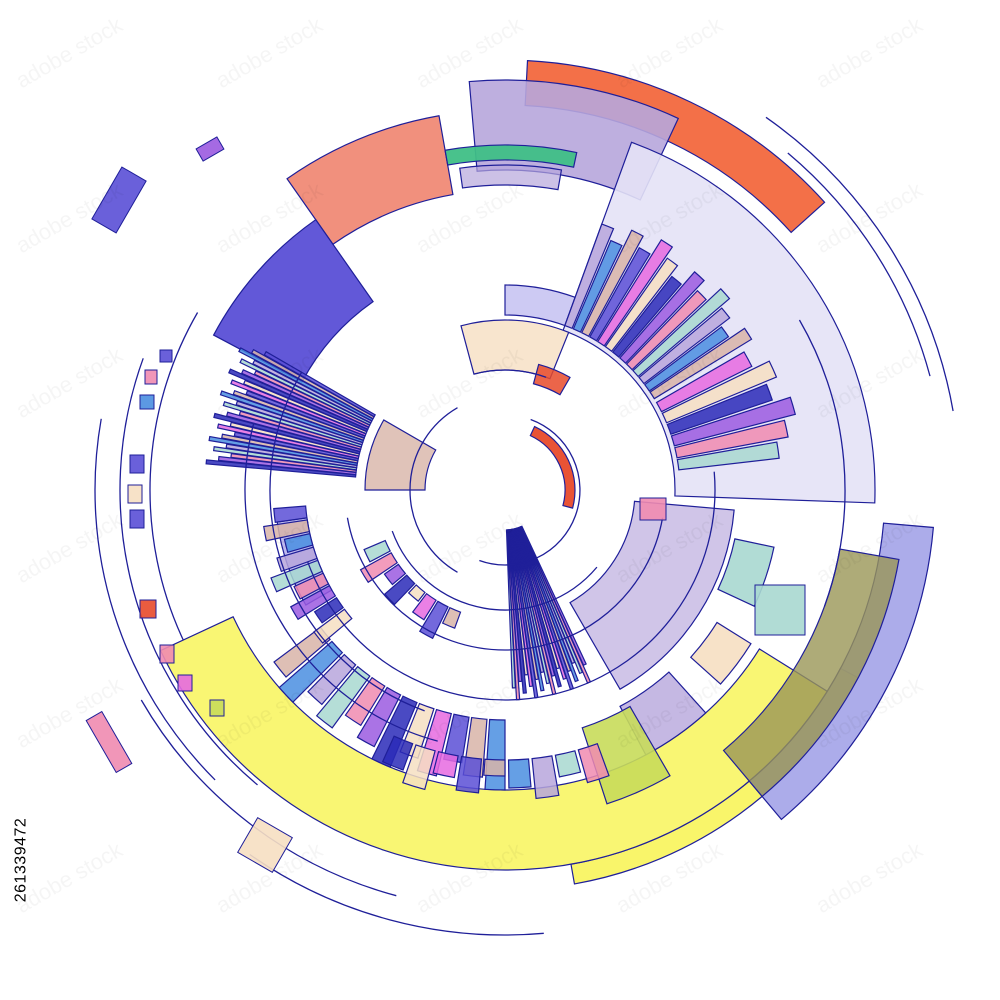 Image resolution: width=1000 pixels, height=1000 pixels. I want to click on small-lavender-wedge, so click(540, 305).